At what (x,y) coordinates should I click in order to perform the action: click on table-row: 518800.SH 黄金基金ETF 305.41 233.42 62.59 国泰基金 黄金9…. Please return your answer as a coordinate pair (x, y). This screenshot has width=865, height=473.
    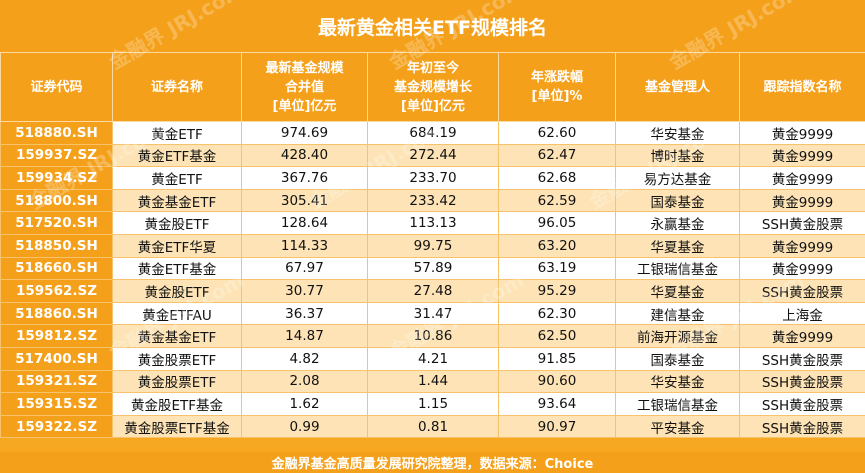
    Looking at the image, I should click on (432, 200).